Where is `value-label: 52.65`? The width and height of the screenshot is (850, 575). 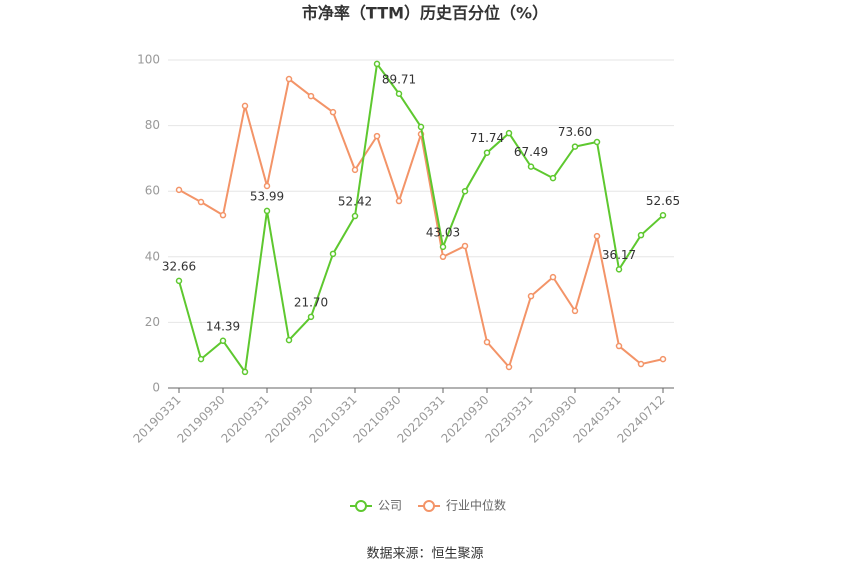
value-label: 52.65 is located at coordinates (663, 201).